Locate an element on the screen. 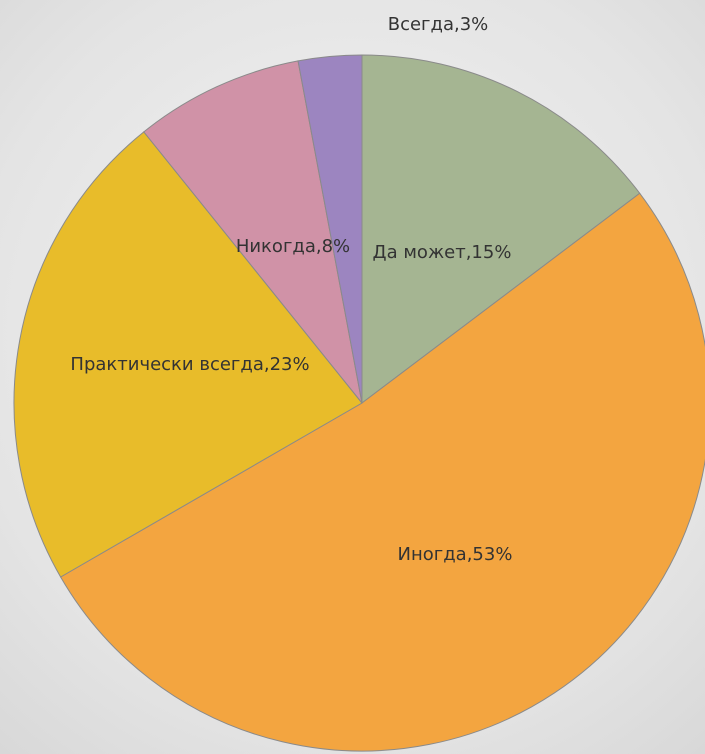  data-label: Да может,15% is located at coordinates (442, 252).